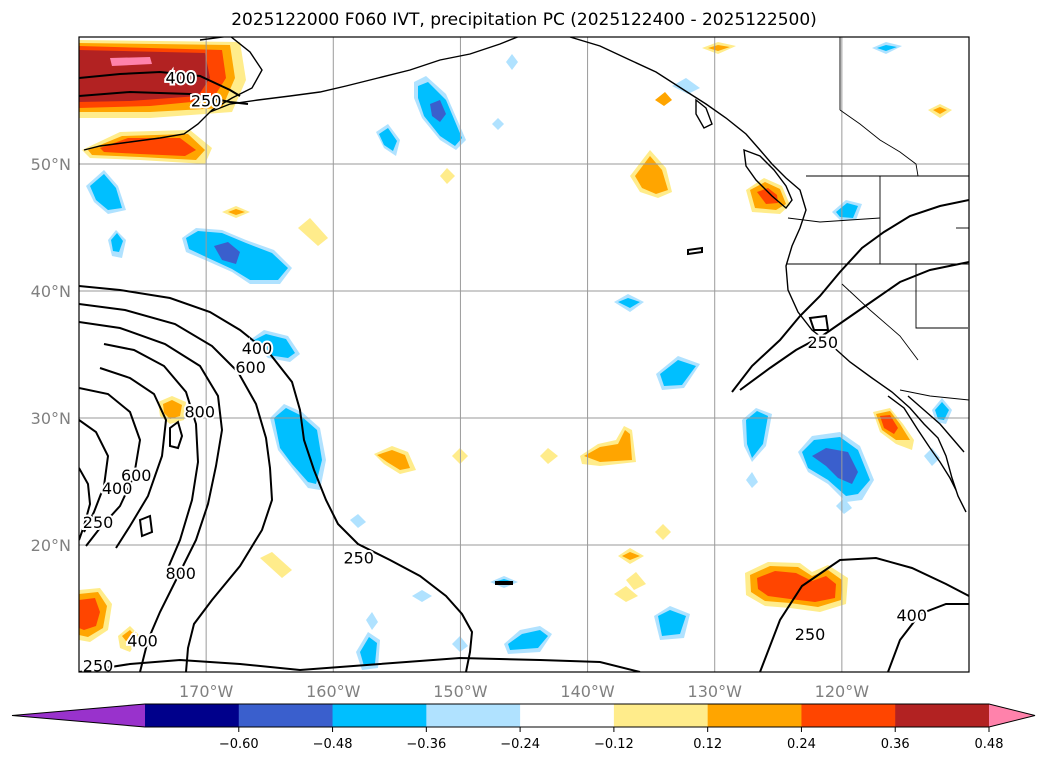 The width and height of the screenshot is (1047, 765). I want to click on contour-label-text: 600, so click(250, 367).